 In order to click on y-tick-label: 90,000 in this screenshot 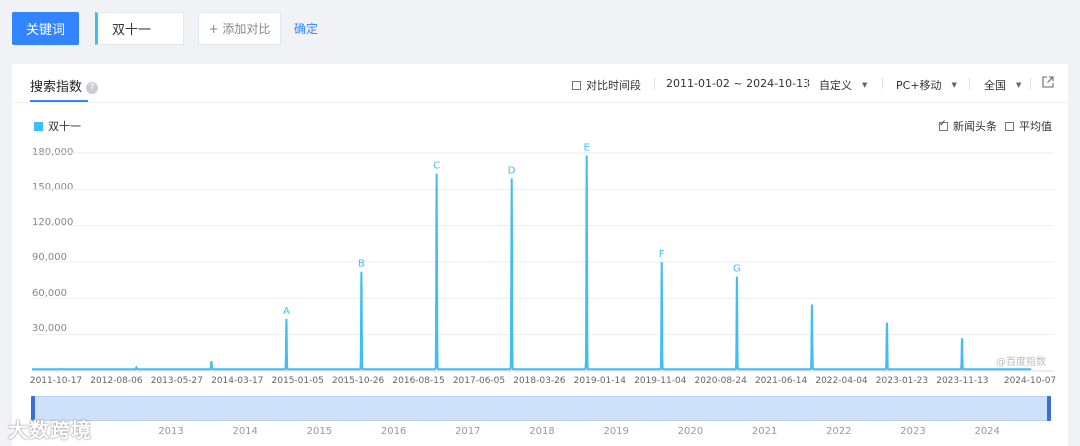, I will do `click(49, 257)`.